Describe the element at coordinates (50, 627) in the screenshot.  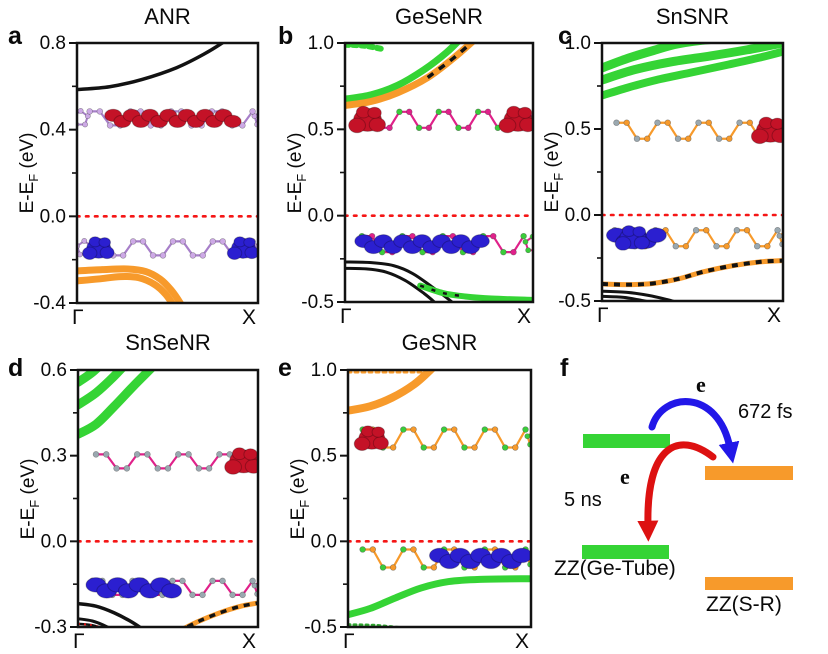
I see `y-tick-label: -0.3` at that location.